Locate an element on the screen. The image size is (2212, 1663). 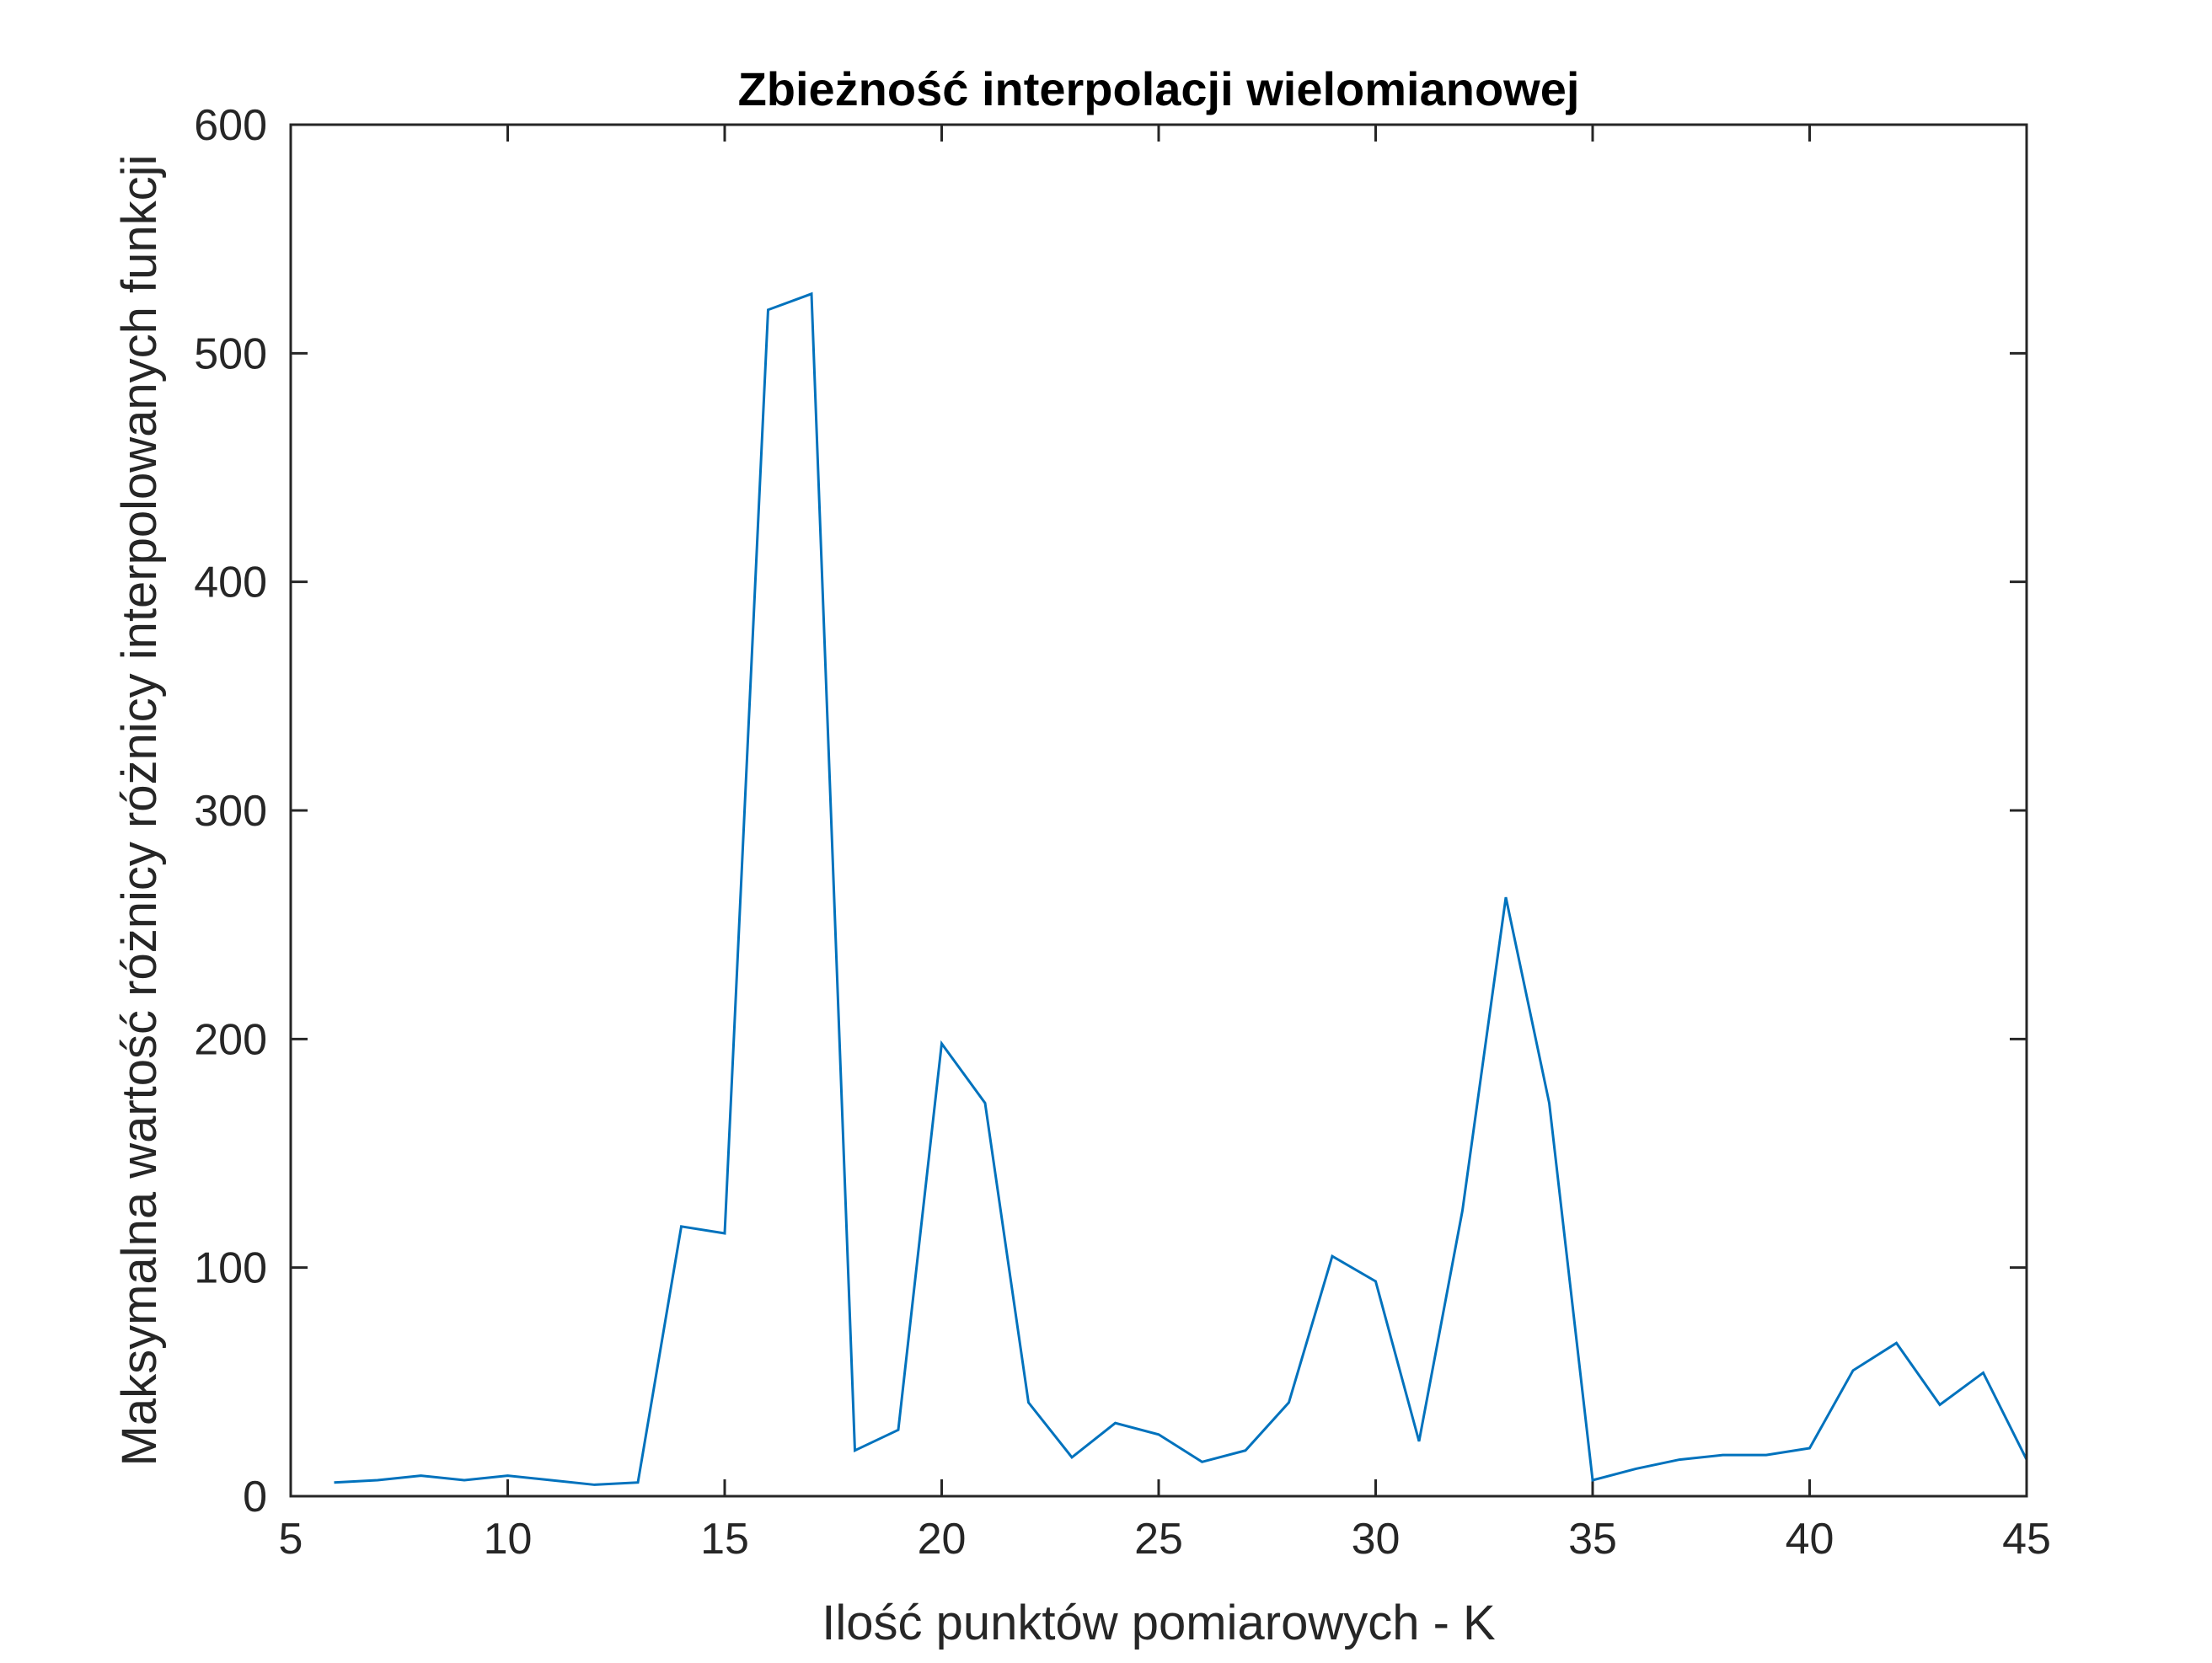
y-tick-label: 100 is located at coordinates (231, 1268).